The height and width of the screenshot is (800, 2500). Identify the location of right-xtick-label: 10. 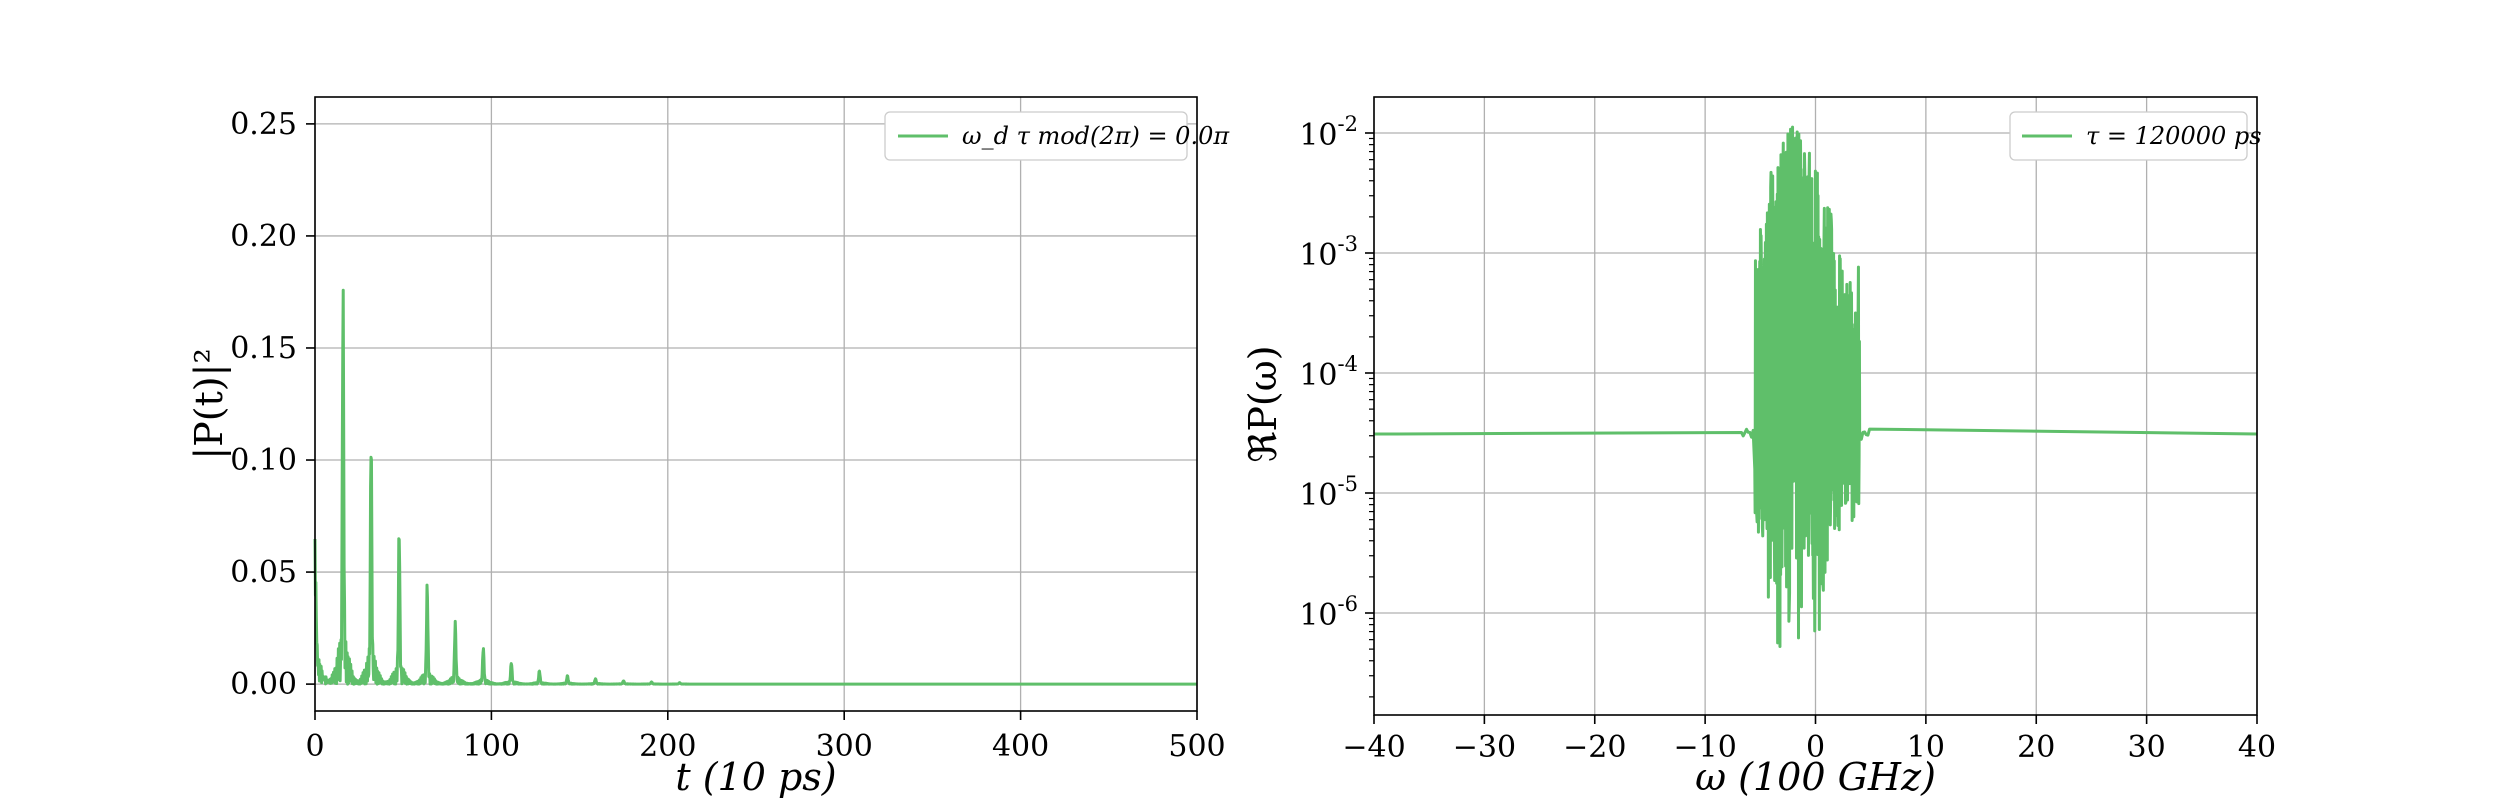
(1926, 747).